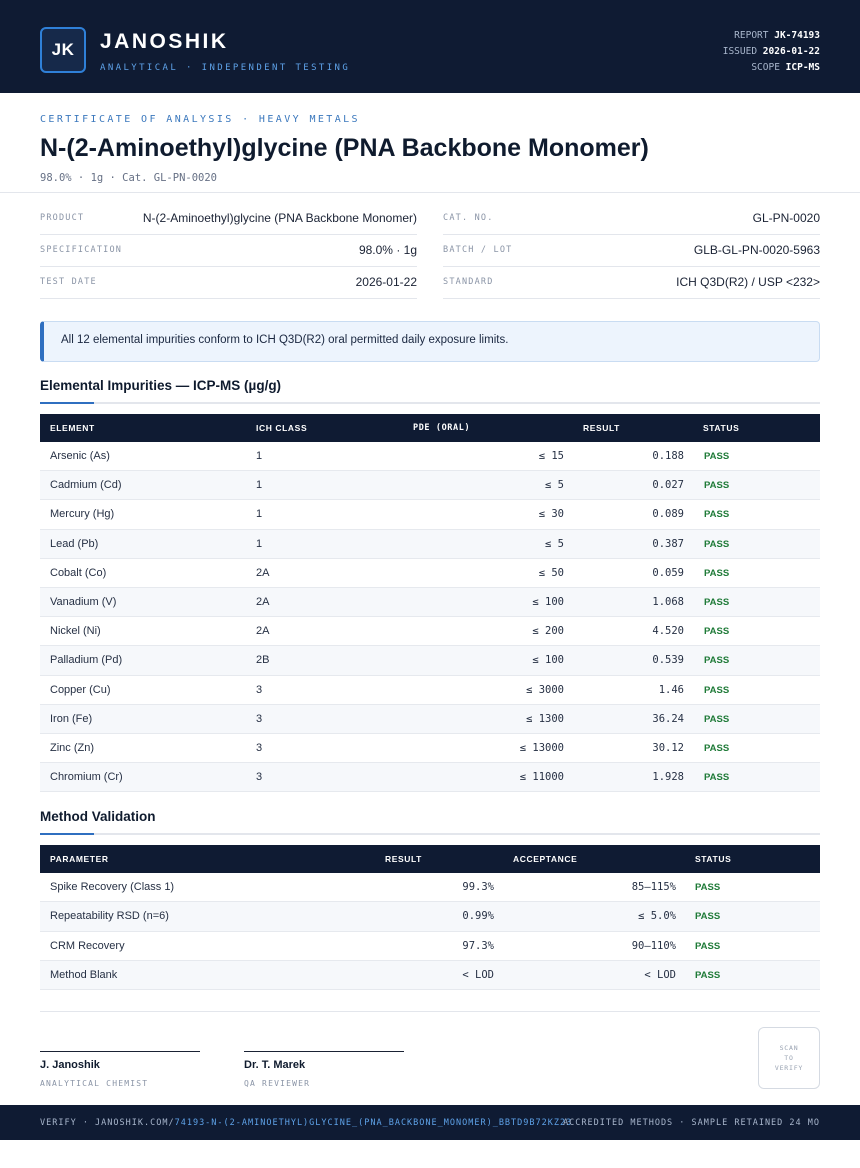 The height and width of the screenshot is (1168, 860). What do you see at coordinates (551, 456) in the screenshot?
I see `pde-limit: ≤ 15` at bounding box center [551, 456].